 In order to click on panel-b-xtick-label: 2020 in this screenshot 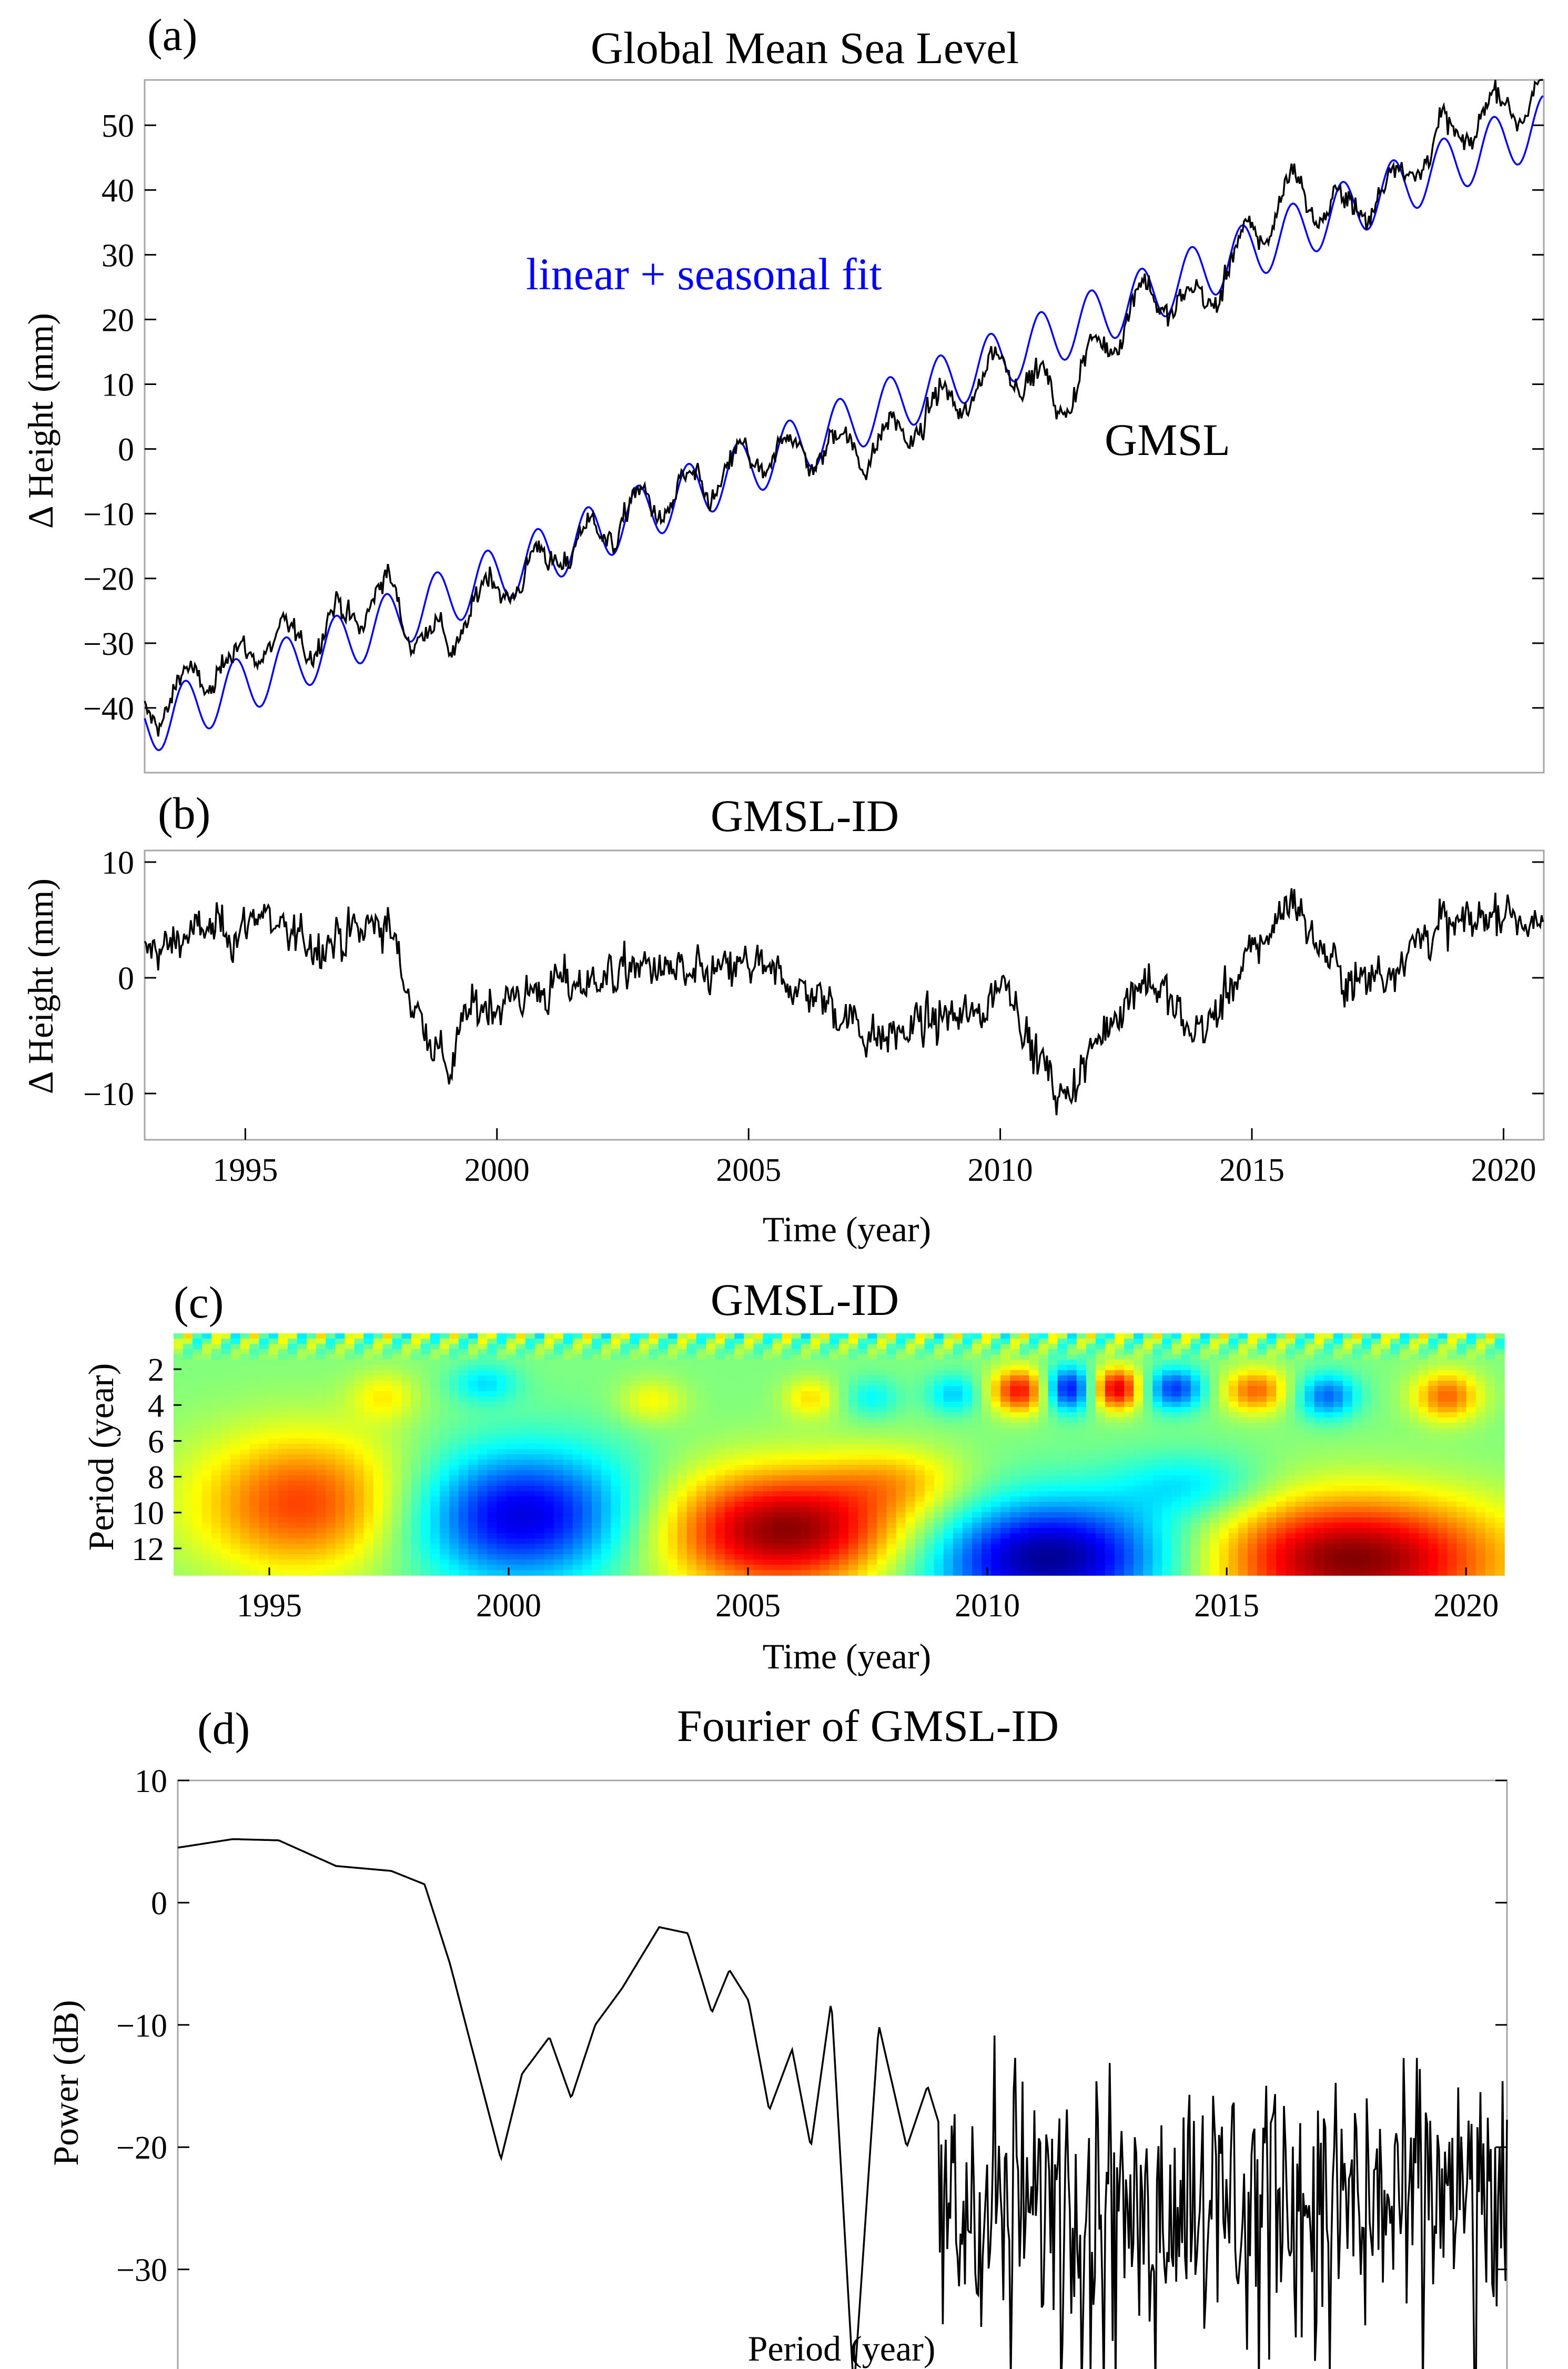, I will do `click(1503, 1170)`.